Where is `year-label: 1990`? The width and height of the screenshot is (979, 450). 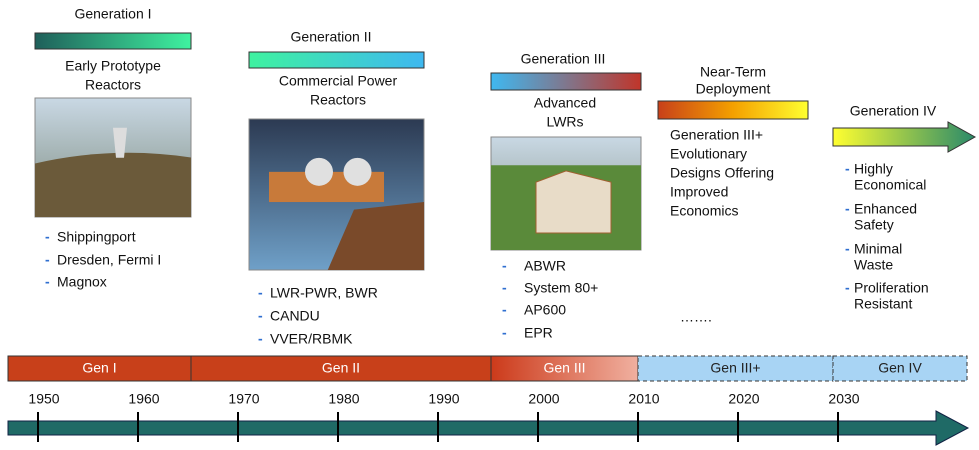 year-label: 1990 is located at coordinates (443, 399).